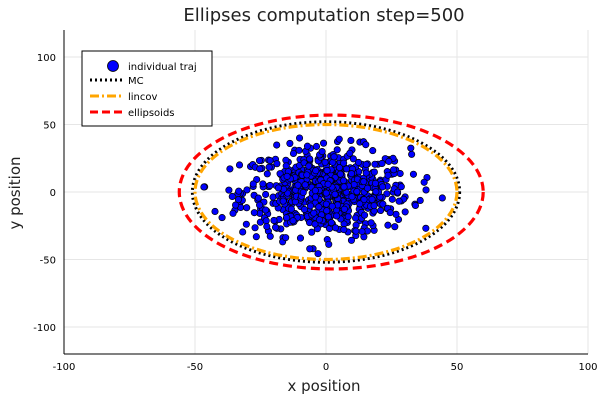 This screenshot has height=400, width=600. Describe the element at coordinates (162, 67) in the screenshot. I see `legend-label-individual-traj: individual traj` at that location.